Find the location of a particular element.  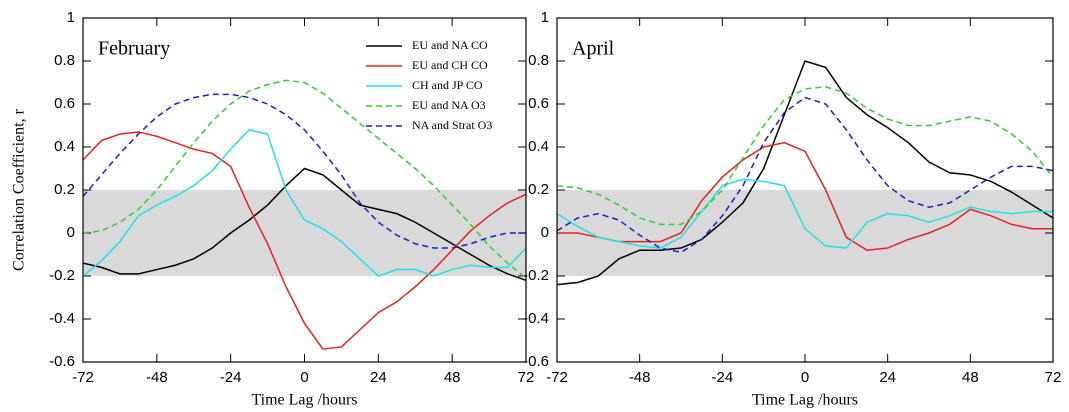

legend-label: EU and CH CO is located at coordinates (450, 65).